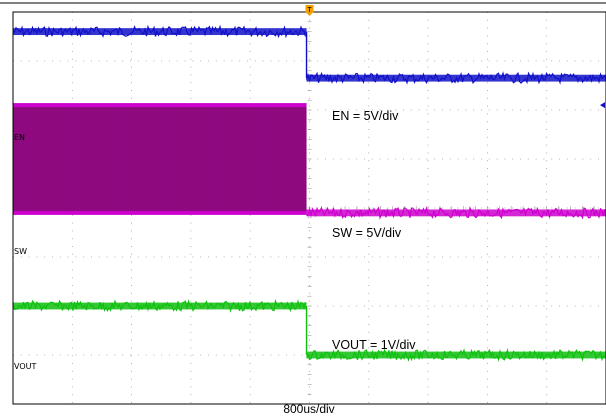  I want to click on channel-label-en: EN, so click(19, 137).